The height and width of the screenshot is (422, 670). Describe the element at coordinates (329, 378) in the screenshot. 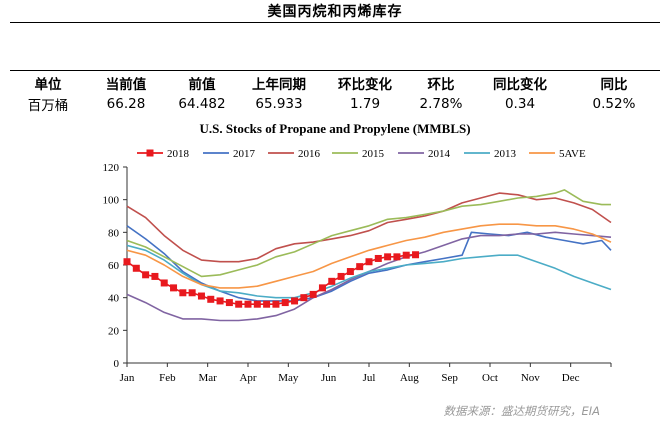

I see `x-tick-label: Jun` at that location.